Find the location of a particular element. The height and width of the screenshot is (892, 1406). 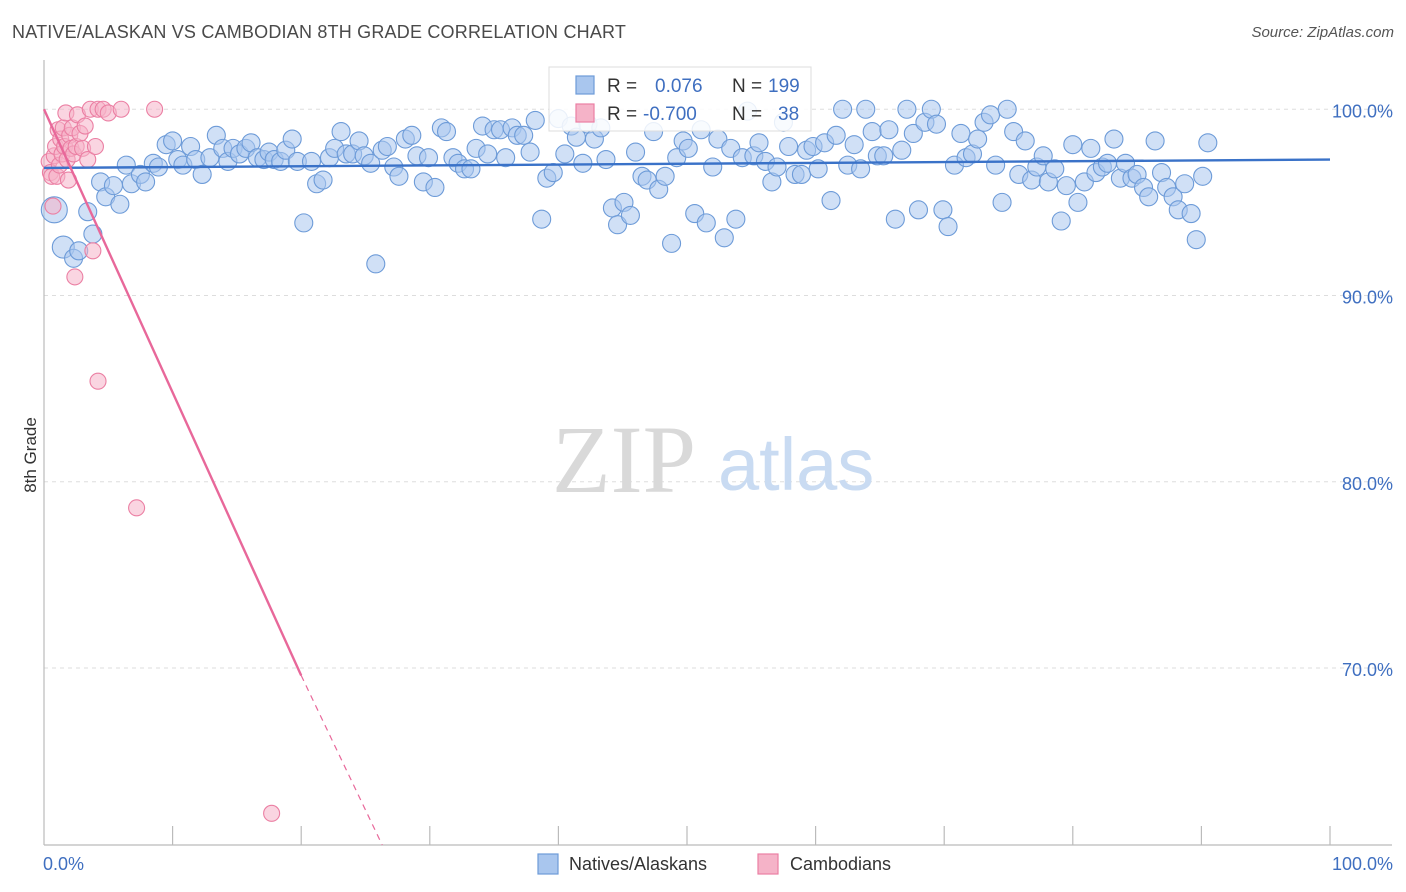

series-cambodians is located at coordinates (160, 461).